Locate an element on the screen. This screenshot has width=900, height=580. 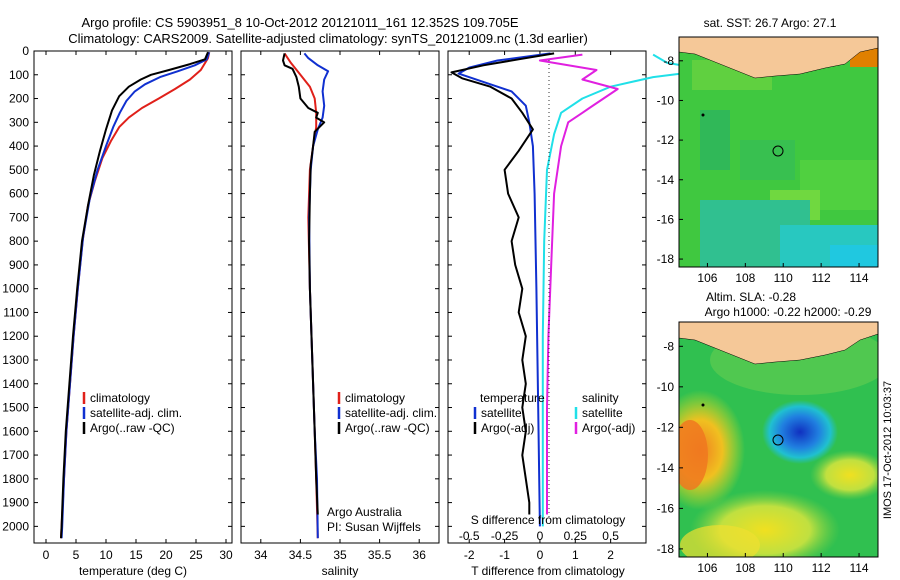
difference-top-xlabel: S difference from climatology is located at coordinates (548, 520).